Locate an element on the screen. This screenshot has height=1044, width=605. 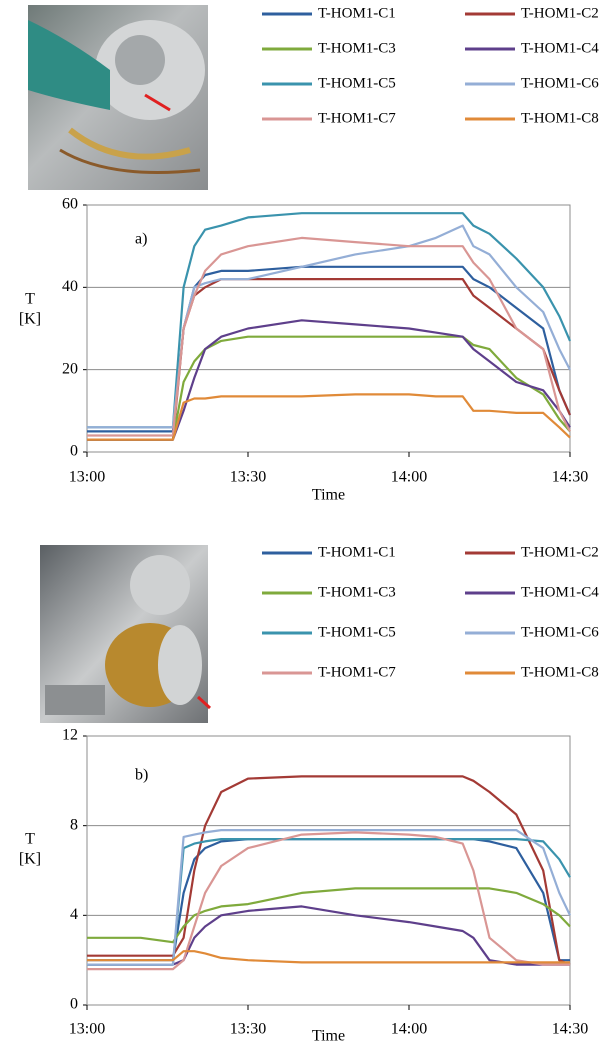
annotation: a) is located at coordinates (141, 239).